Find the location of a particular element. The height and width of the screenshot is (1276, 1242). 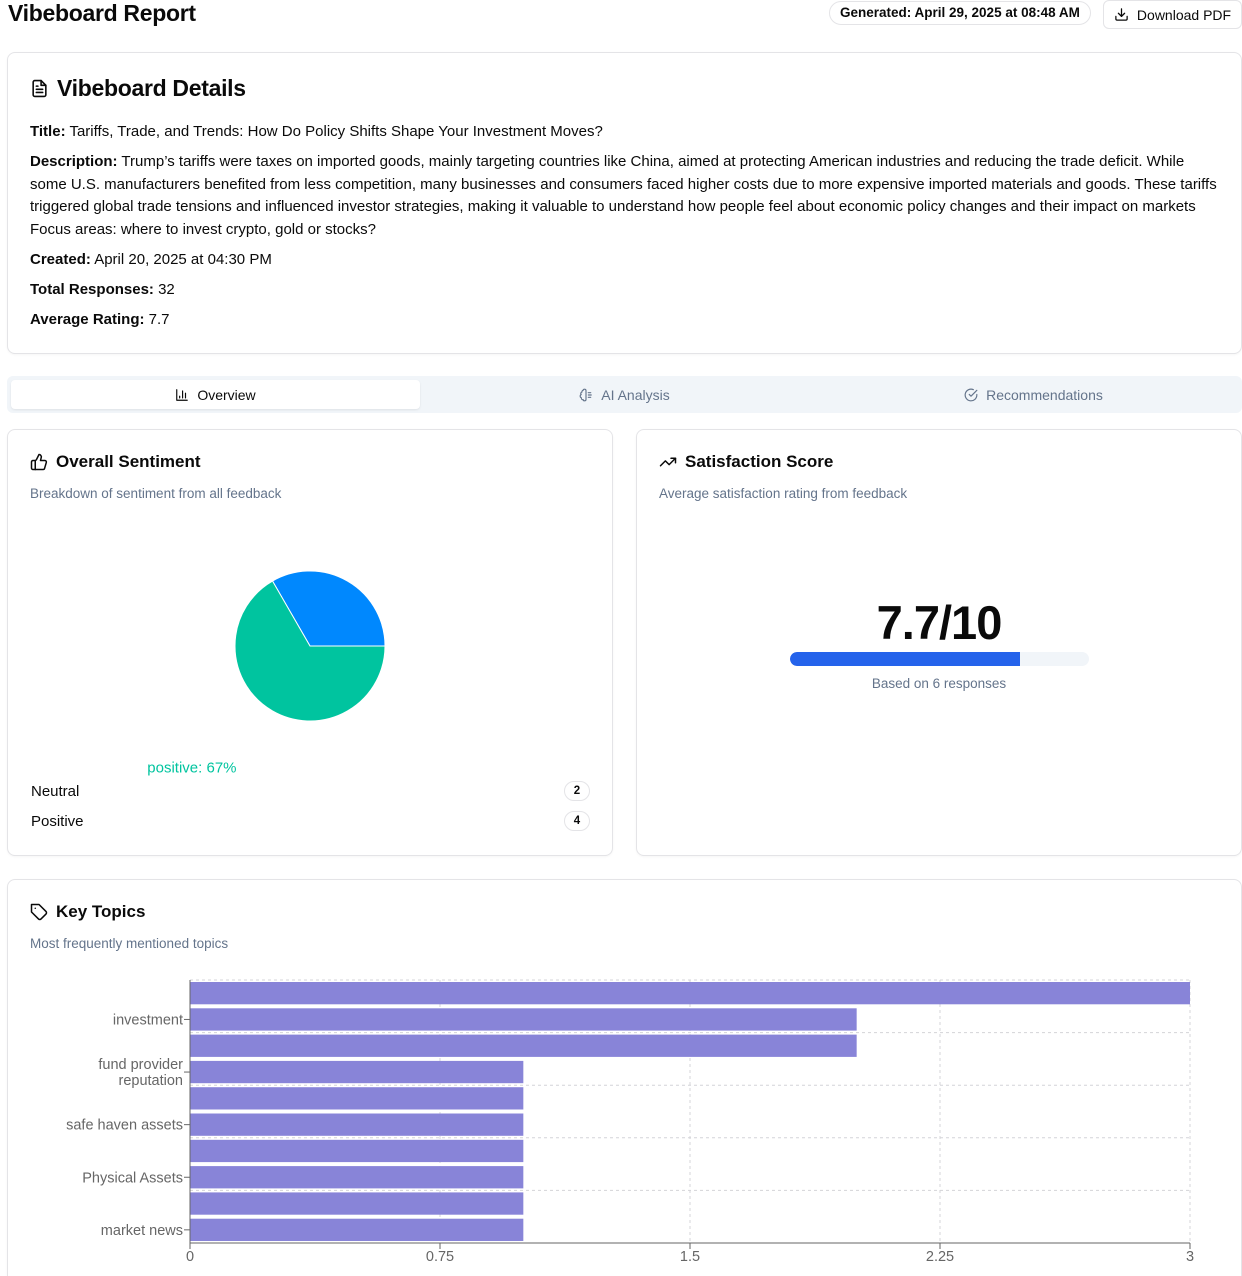

legend-positive-label: Positive is located at coordinates (57, 821).